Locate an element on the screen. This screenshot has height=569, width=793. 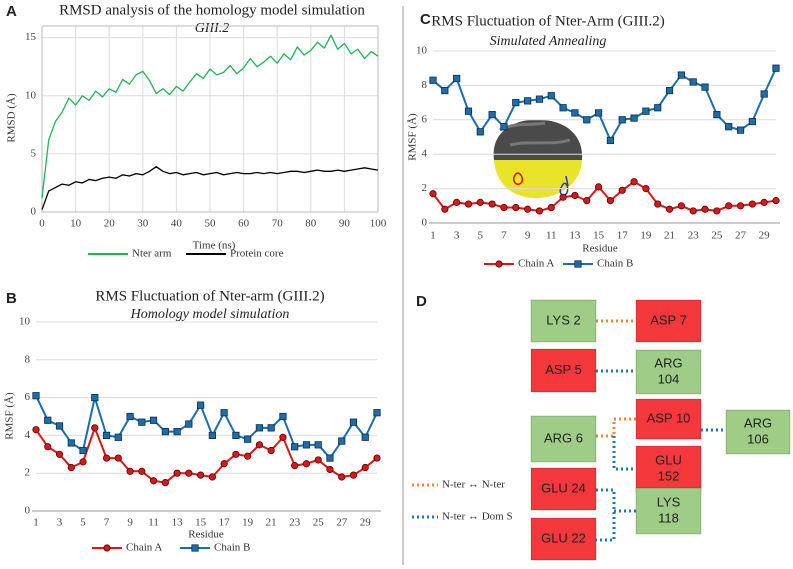
x-tick-label: 0 is located at coordinates (42, 224).